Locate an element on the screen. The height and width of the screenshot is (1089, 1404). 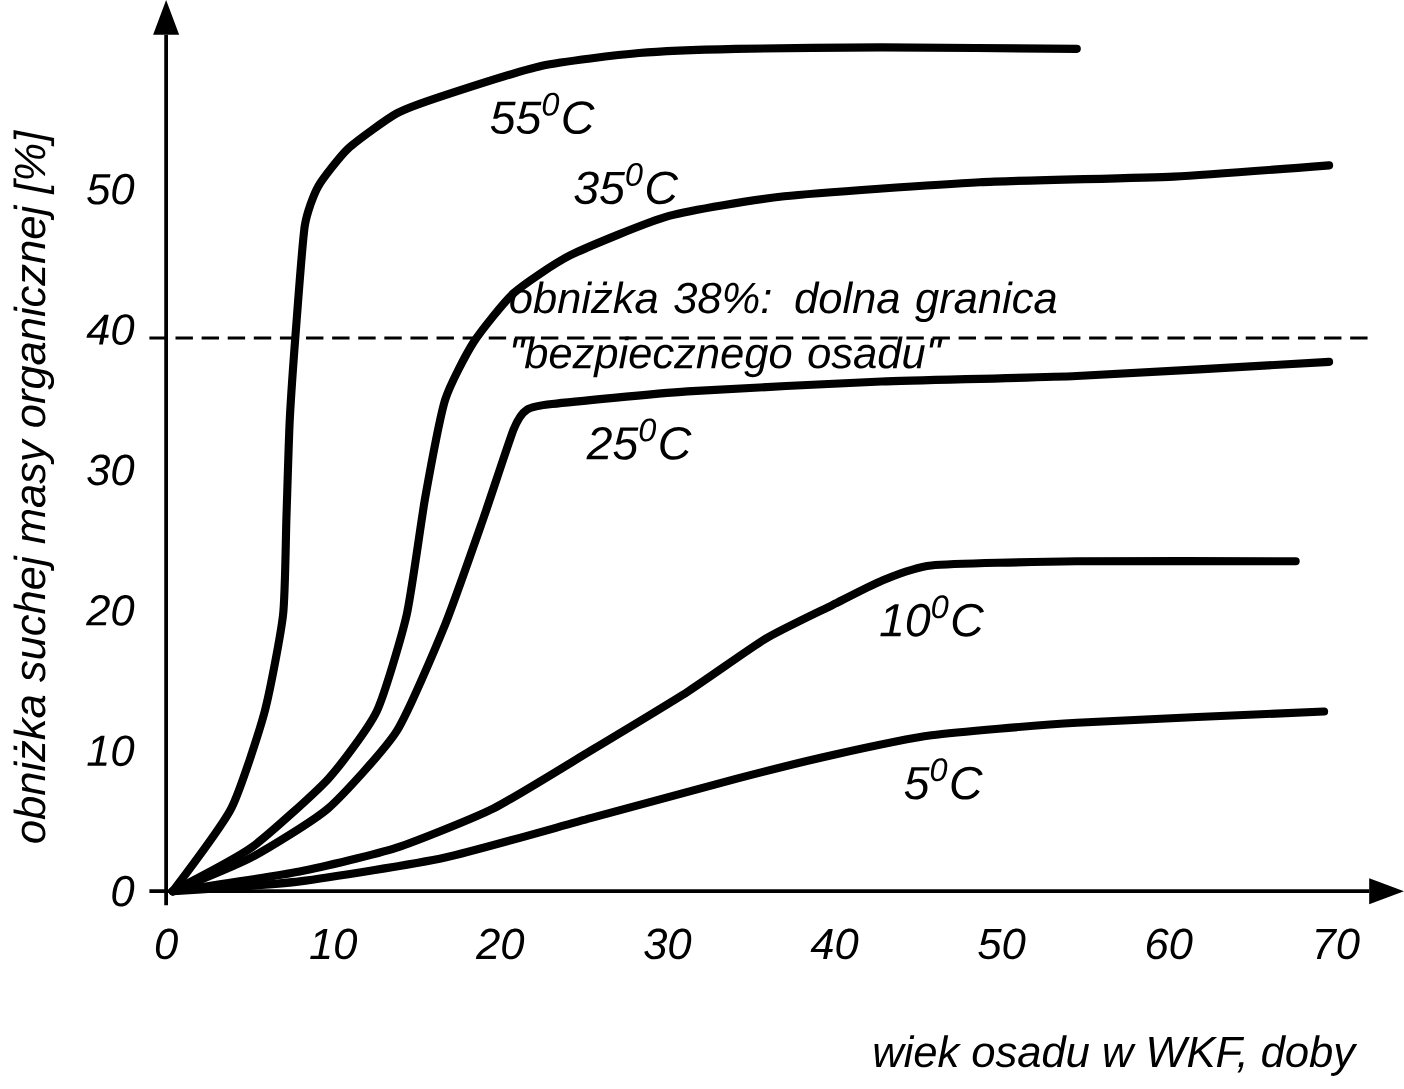
x-tick-label: 10 is located at coordinates (334, 944).